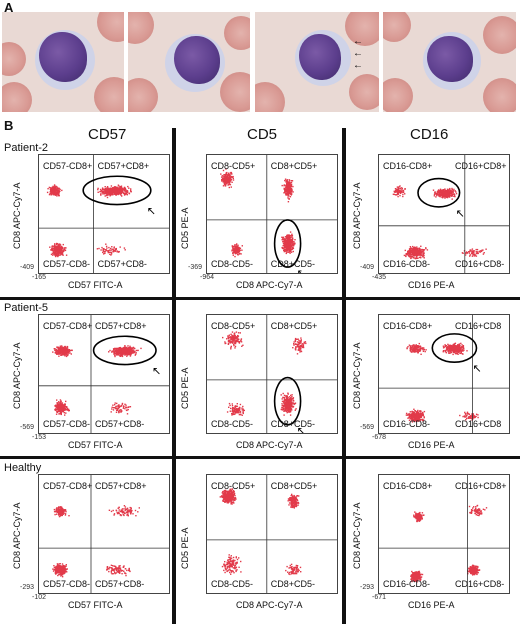  I want to click on x-axis-min-tick: -435, so click(379, 277).